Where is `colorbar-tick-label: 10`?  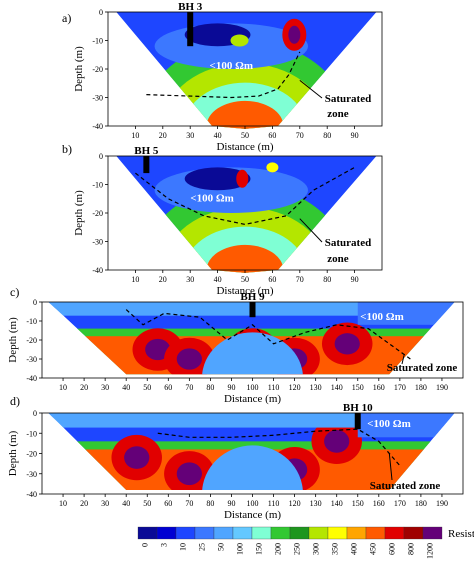 colorbar-tick-label: 10 is located at coordinates (183, 547).